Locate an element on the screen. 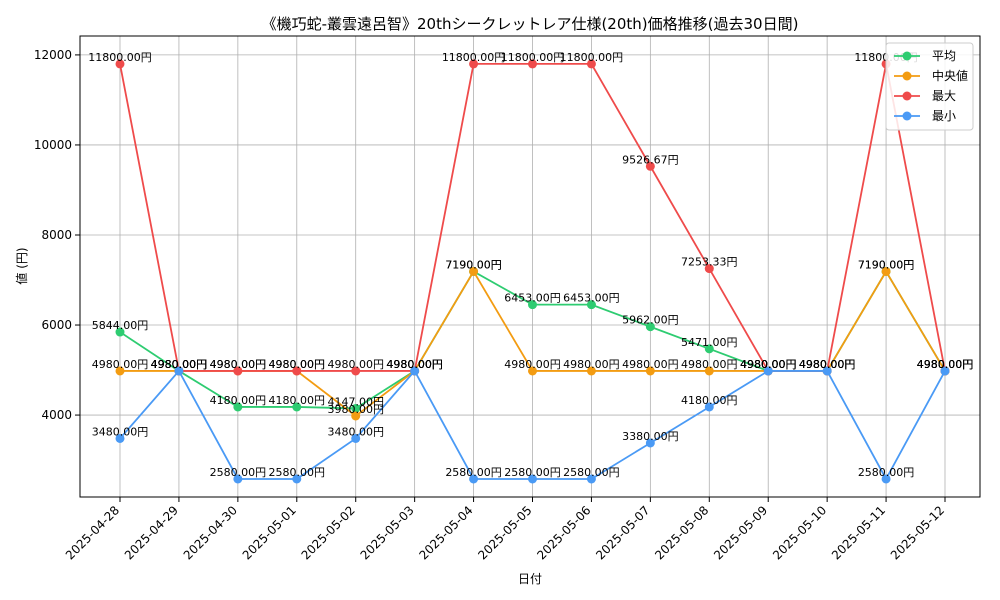 The height and width of the screenshot is (600, 1000). legend-entry: 最小 is located at coordinates (944, 116).